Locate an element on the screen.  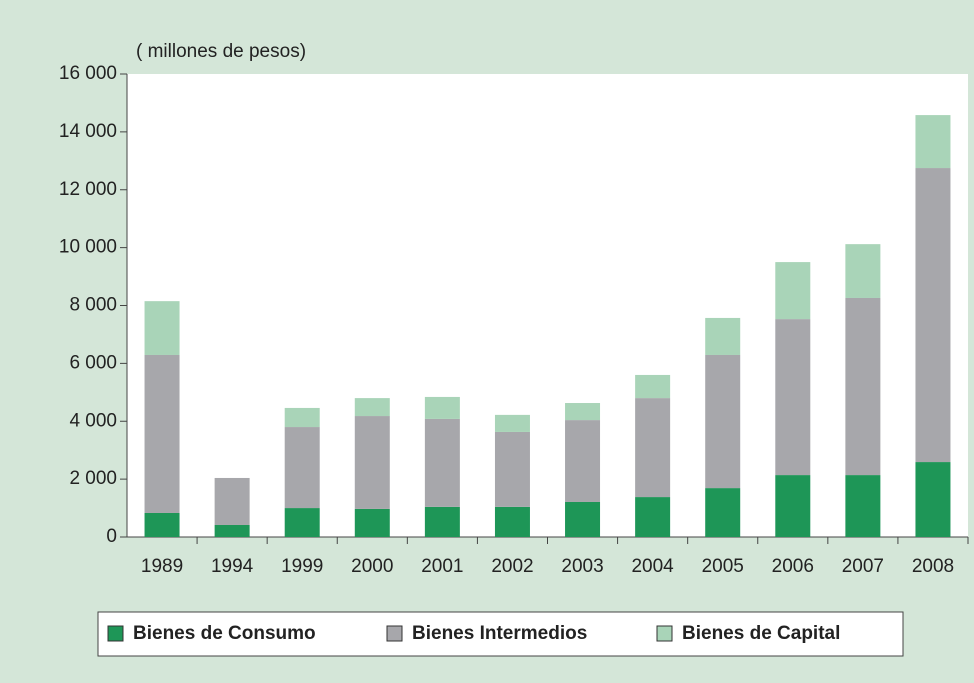
x-tick-label: 1999 is located at coordinates (302, 566).